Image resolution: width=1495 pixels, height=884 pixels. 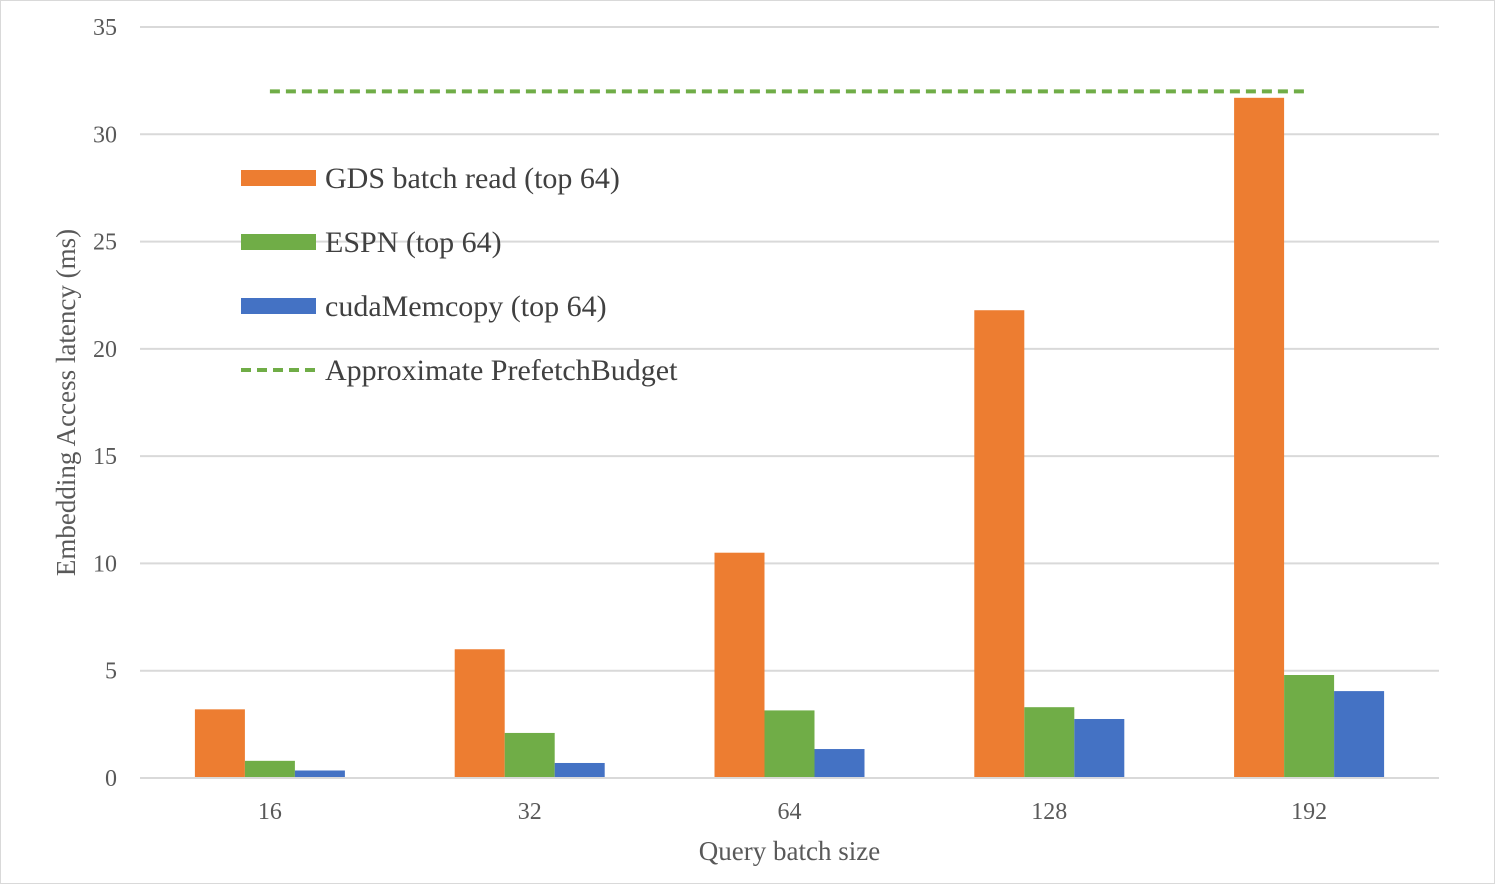 What do you see at coordinates (466, 306) in the screenshot?
I see `legend-label: cudaMemcopy (top 64)` at bounding box center [466, 306].